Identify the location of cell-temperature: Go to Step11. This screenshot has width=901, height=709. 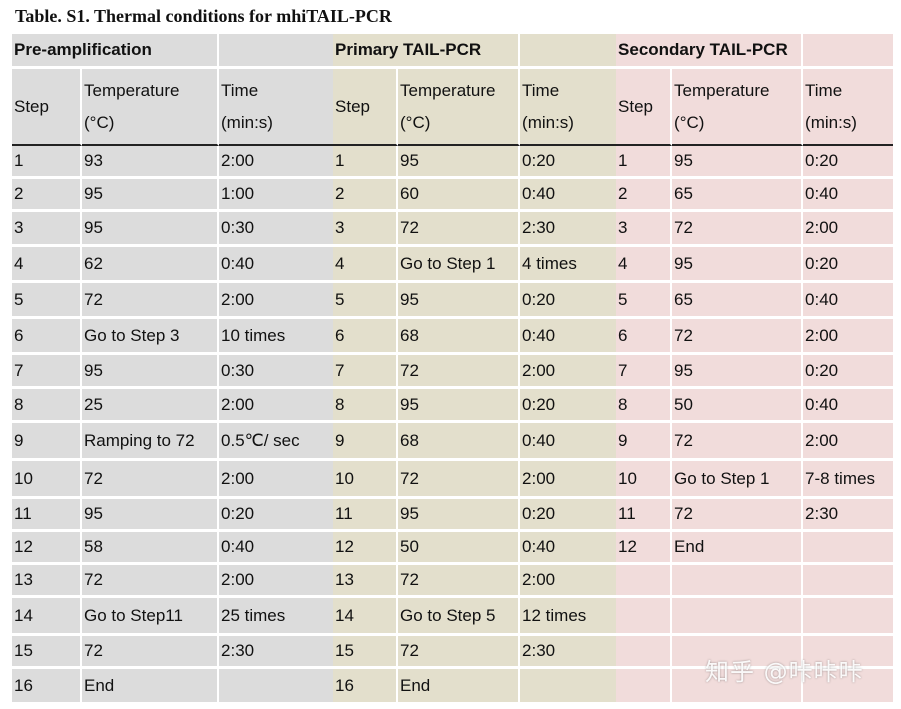
(151, 617).